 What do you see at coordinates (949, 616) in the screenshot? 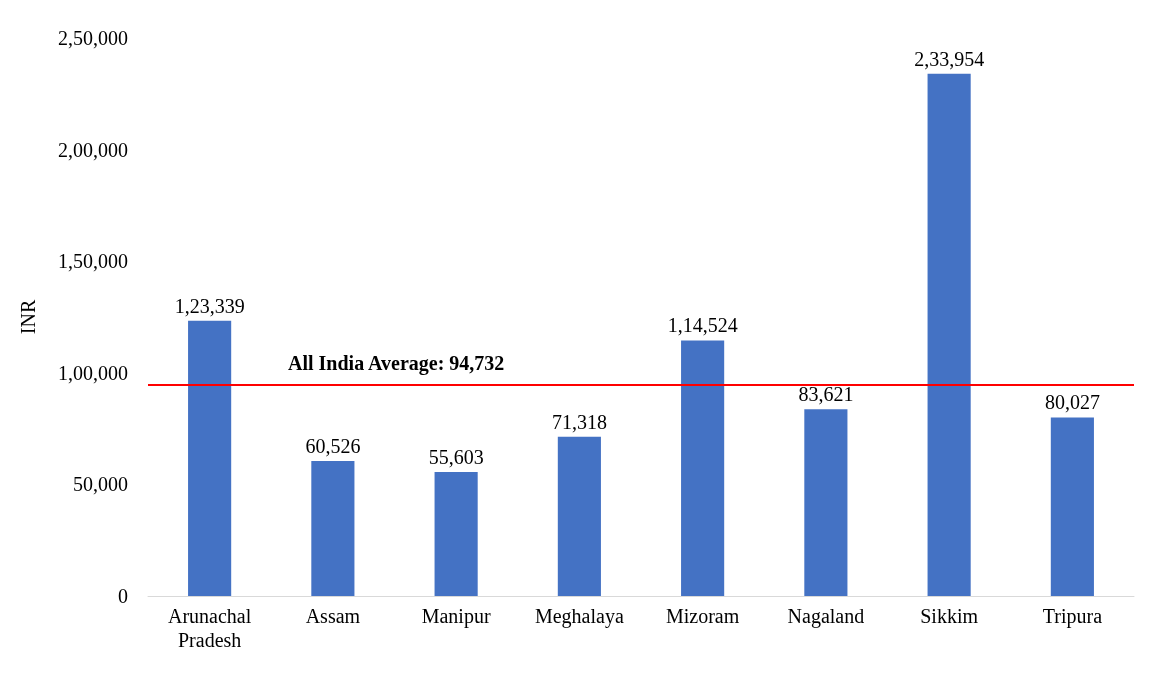
I see `x-tick-label: Sikkim` at bounding box center [949, 616].